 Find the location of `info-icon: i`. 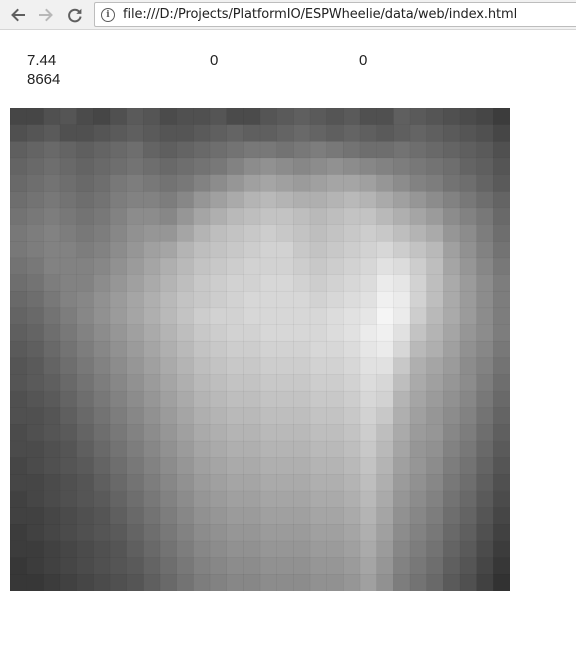

info-icon: i is located at coordinates (108, 15).